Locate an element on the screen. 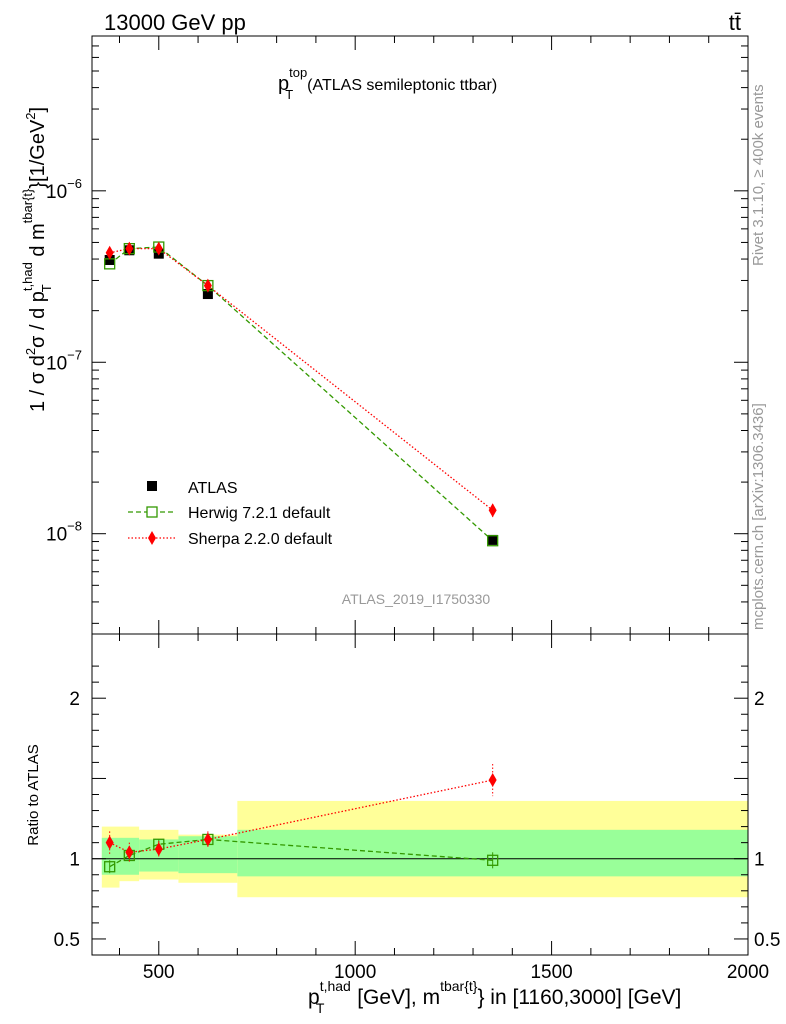 This screenshot has height=1024, width=786. header-right-label: tt̄ is located at coordinates (735, 22).